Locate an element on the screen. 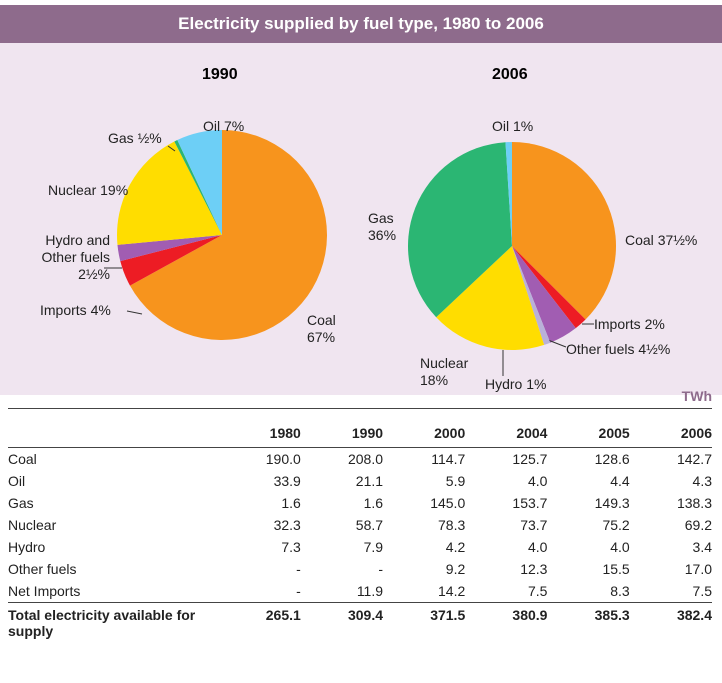 The width and height of the screenshot is (722, 683). table-row: Other fuels - - 9.2 12.3 15.5 17.0 is located at coordinates (360, 569).